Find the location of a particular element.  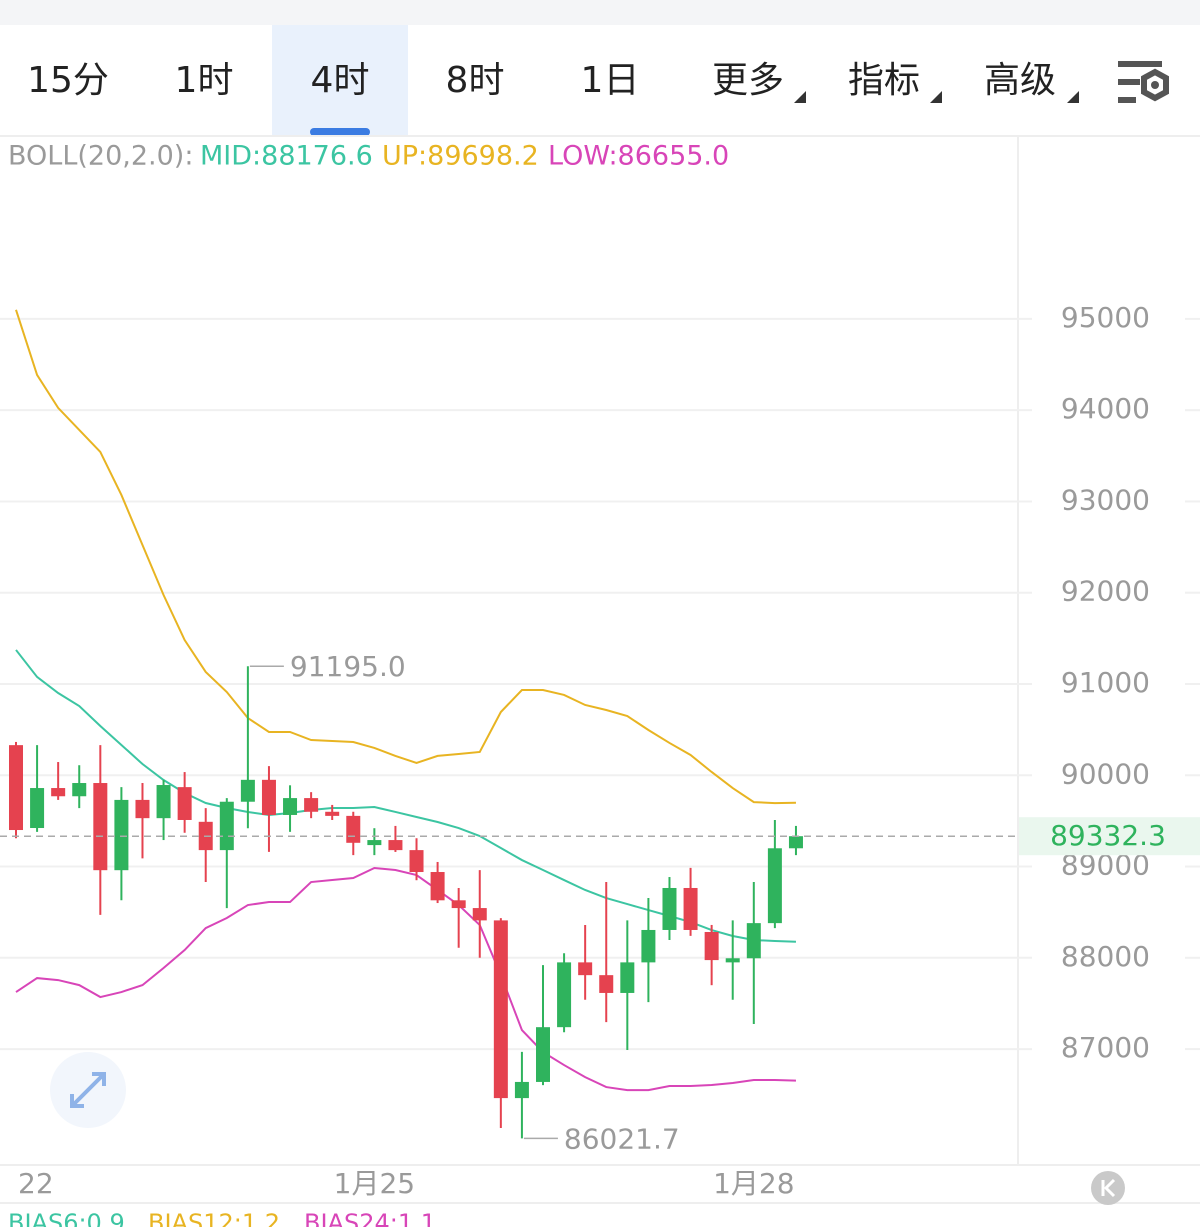

settings-icon is located at coordinates (1143, 82).